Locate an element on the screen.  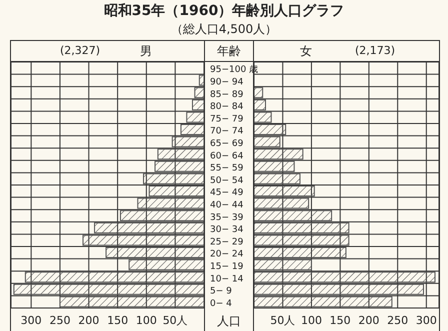
y-tick-label: 50− 54 is located at coordinates (227, 181).